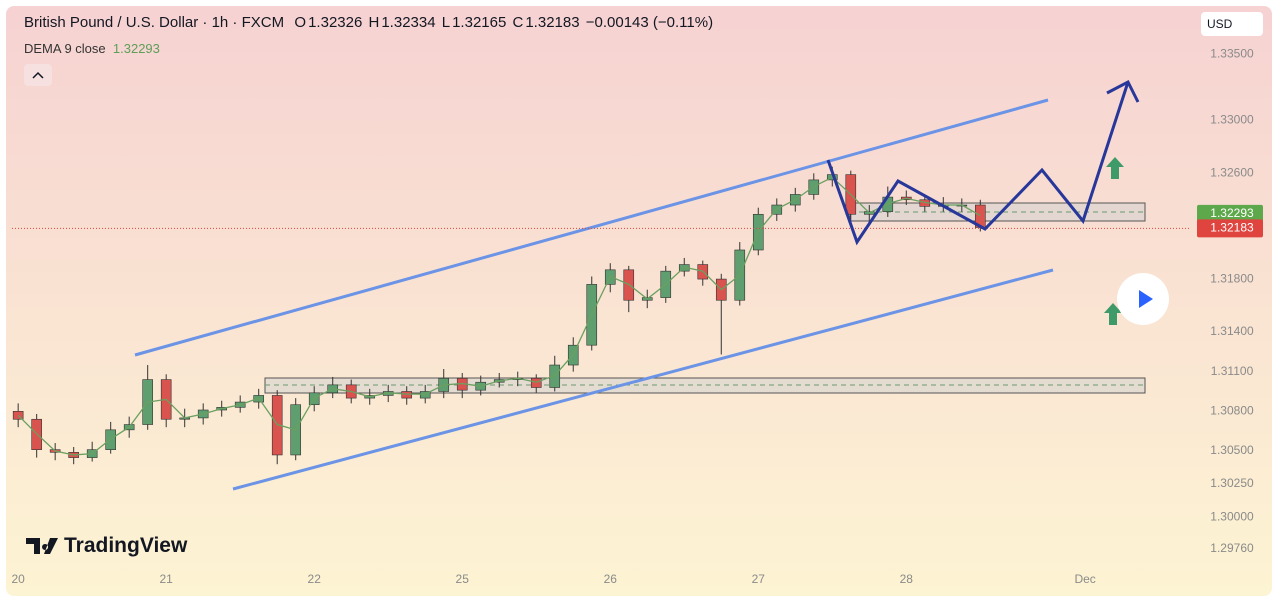 The width and height of the screenshot is (1280, 609). Describe the element at coordinates (1123, 91) in the screenshot. I see `projection-head` at that location.